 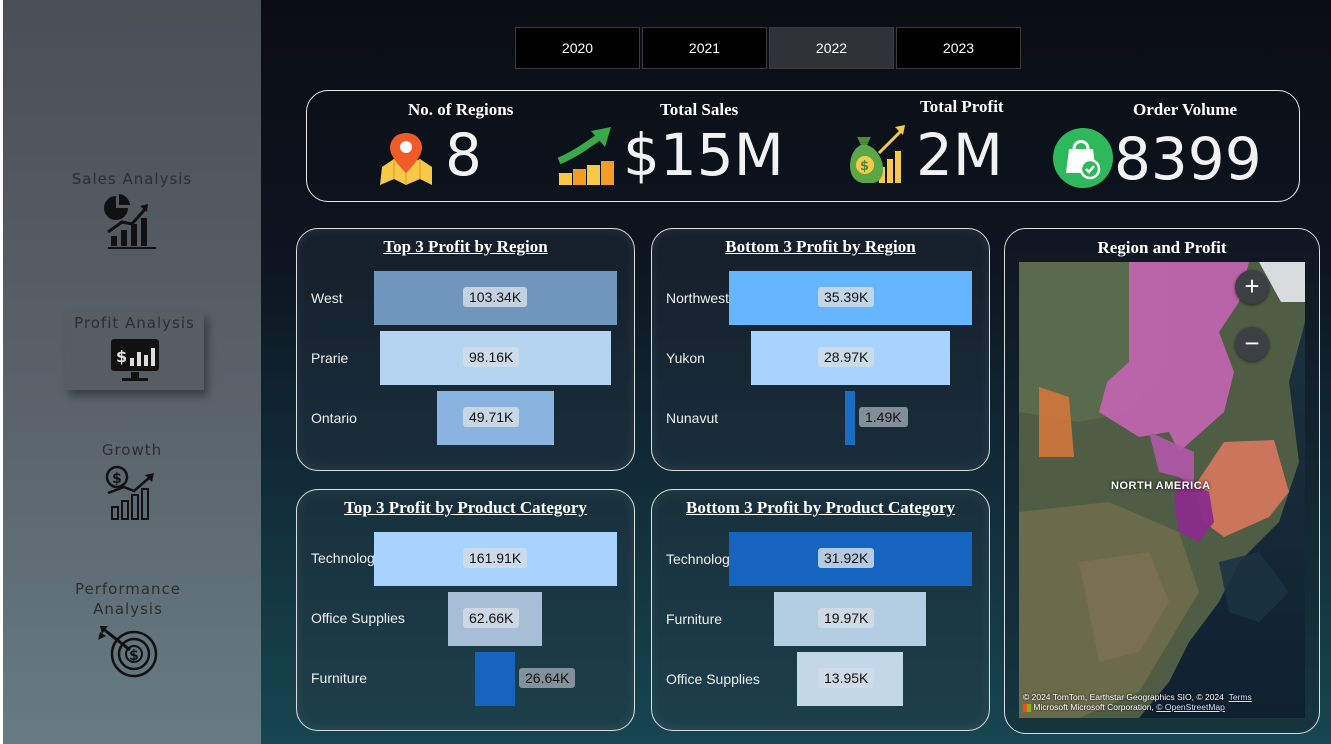 What do you see at coordinates (128, 609) in the screenshot?
I see `nav-performance-label-2: Analysis` at bounding box center [128, 609].